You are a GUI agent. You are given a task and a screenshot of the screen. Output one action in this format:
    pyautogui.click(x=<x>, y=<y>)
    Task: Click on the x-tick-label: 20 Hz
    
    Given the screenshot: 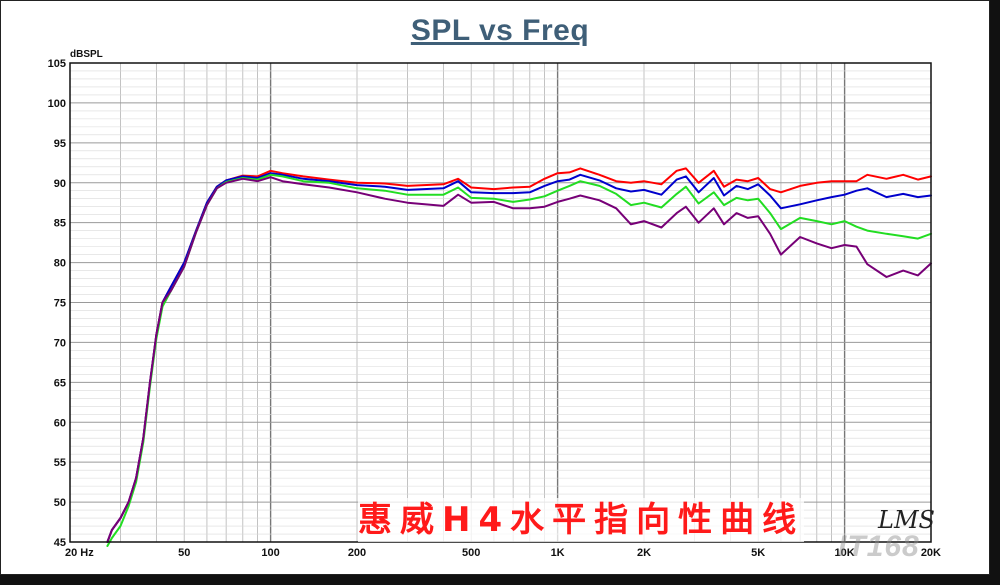 What is the action you would take?
    pyautogui.click(x=79, y=553)
    